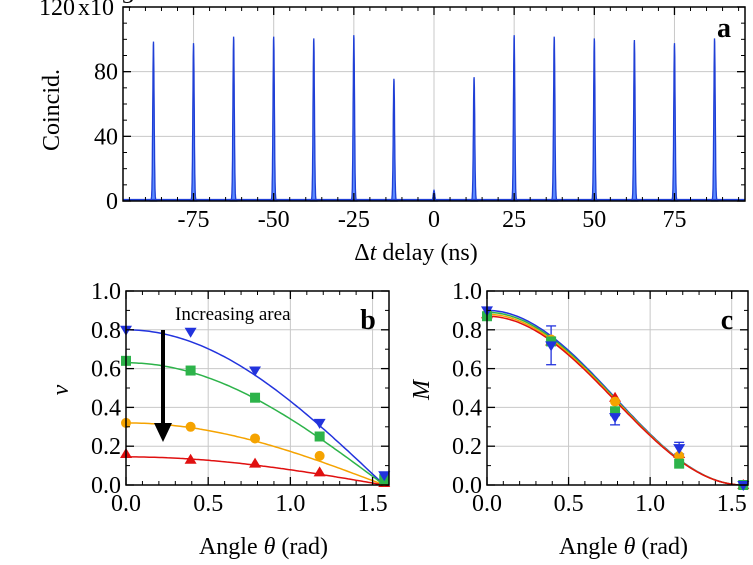 This screenshot has height=565, width=753. I want to click on y-multiplier-exponent: 3, so click(128, 4).